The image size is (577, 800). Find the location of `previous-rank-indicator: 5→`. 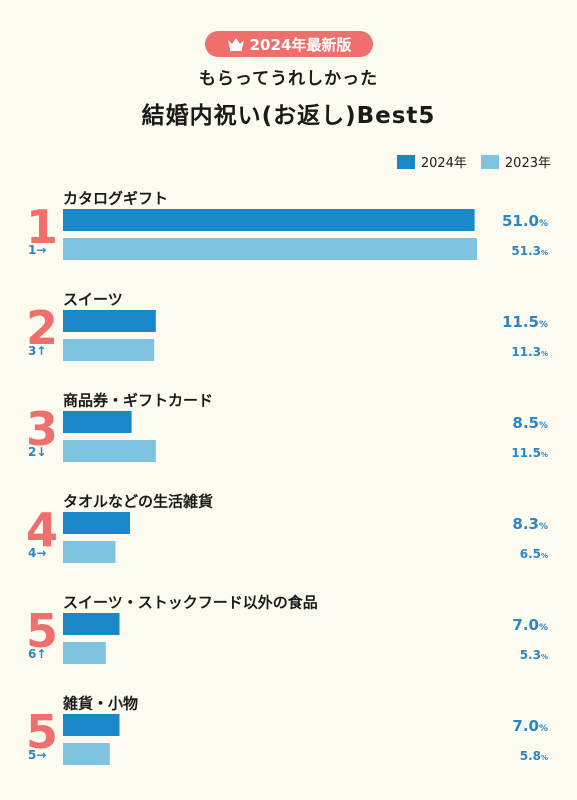

previous-rank-indicator: 5→ is located at coordinates (37, 755).